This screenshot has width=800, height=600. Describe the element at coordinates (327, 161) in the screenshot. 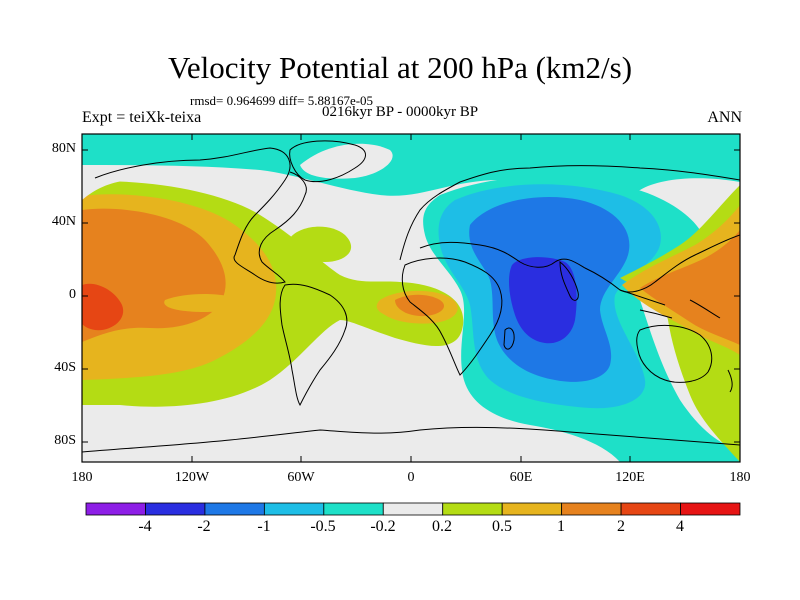

I see `coast-greenland` at that location.